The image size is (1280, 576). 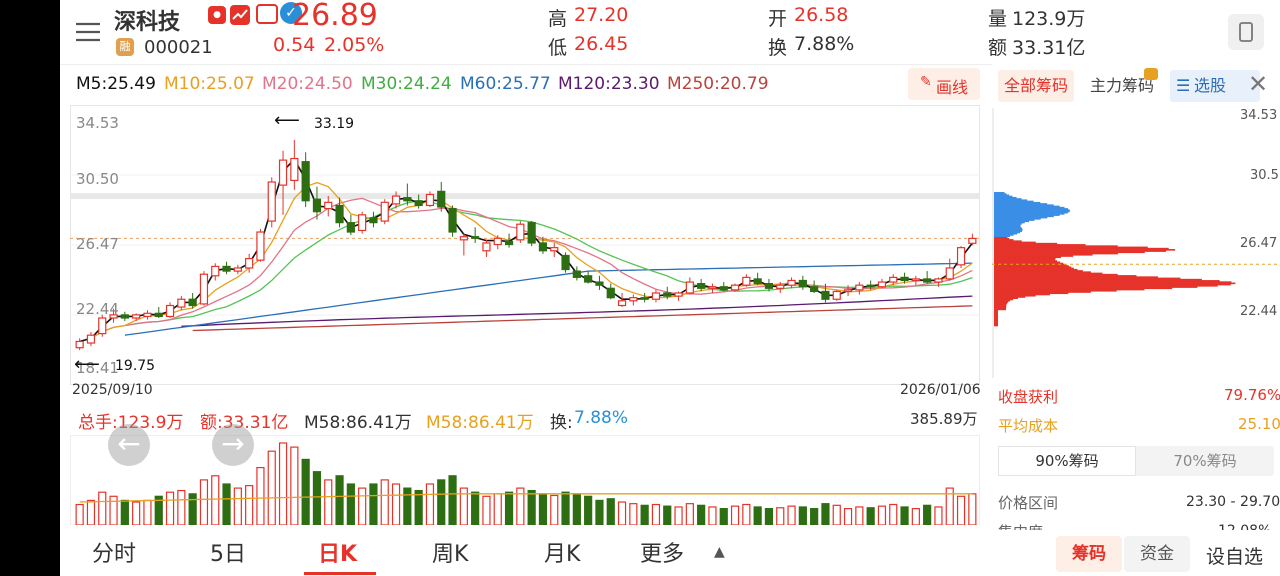 I want to click on caret-up-icon: ▲, so click(x=719, y=552).